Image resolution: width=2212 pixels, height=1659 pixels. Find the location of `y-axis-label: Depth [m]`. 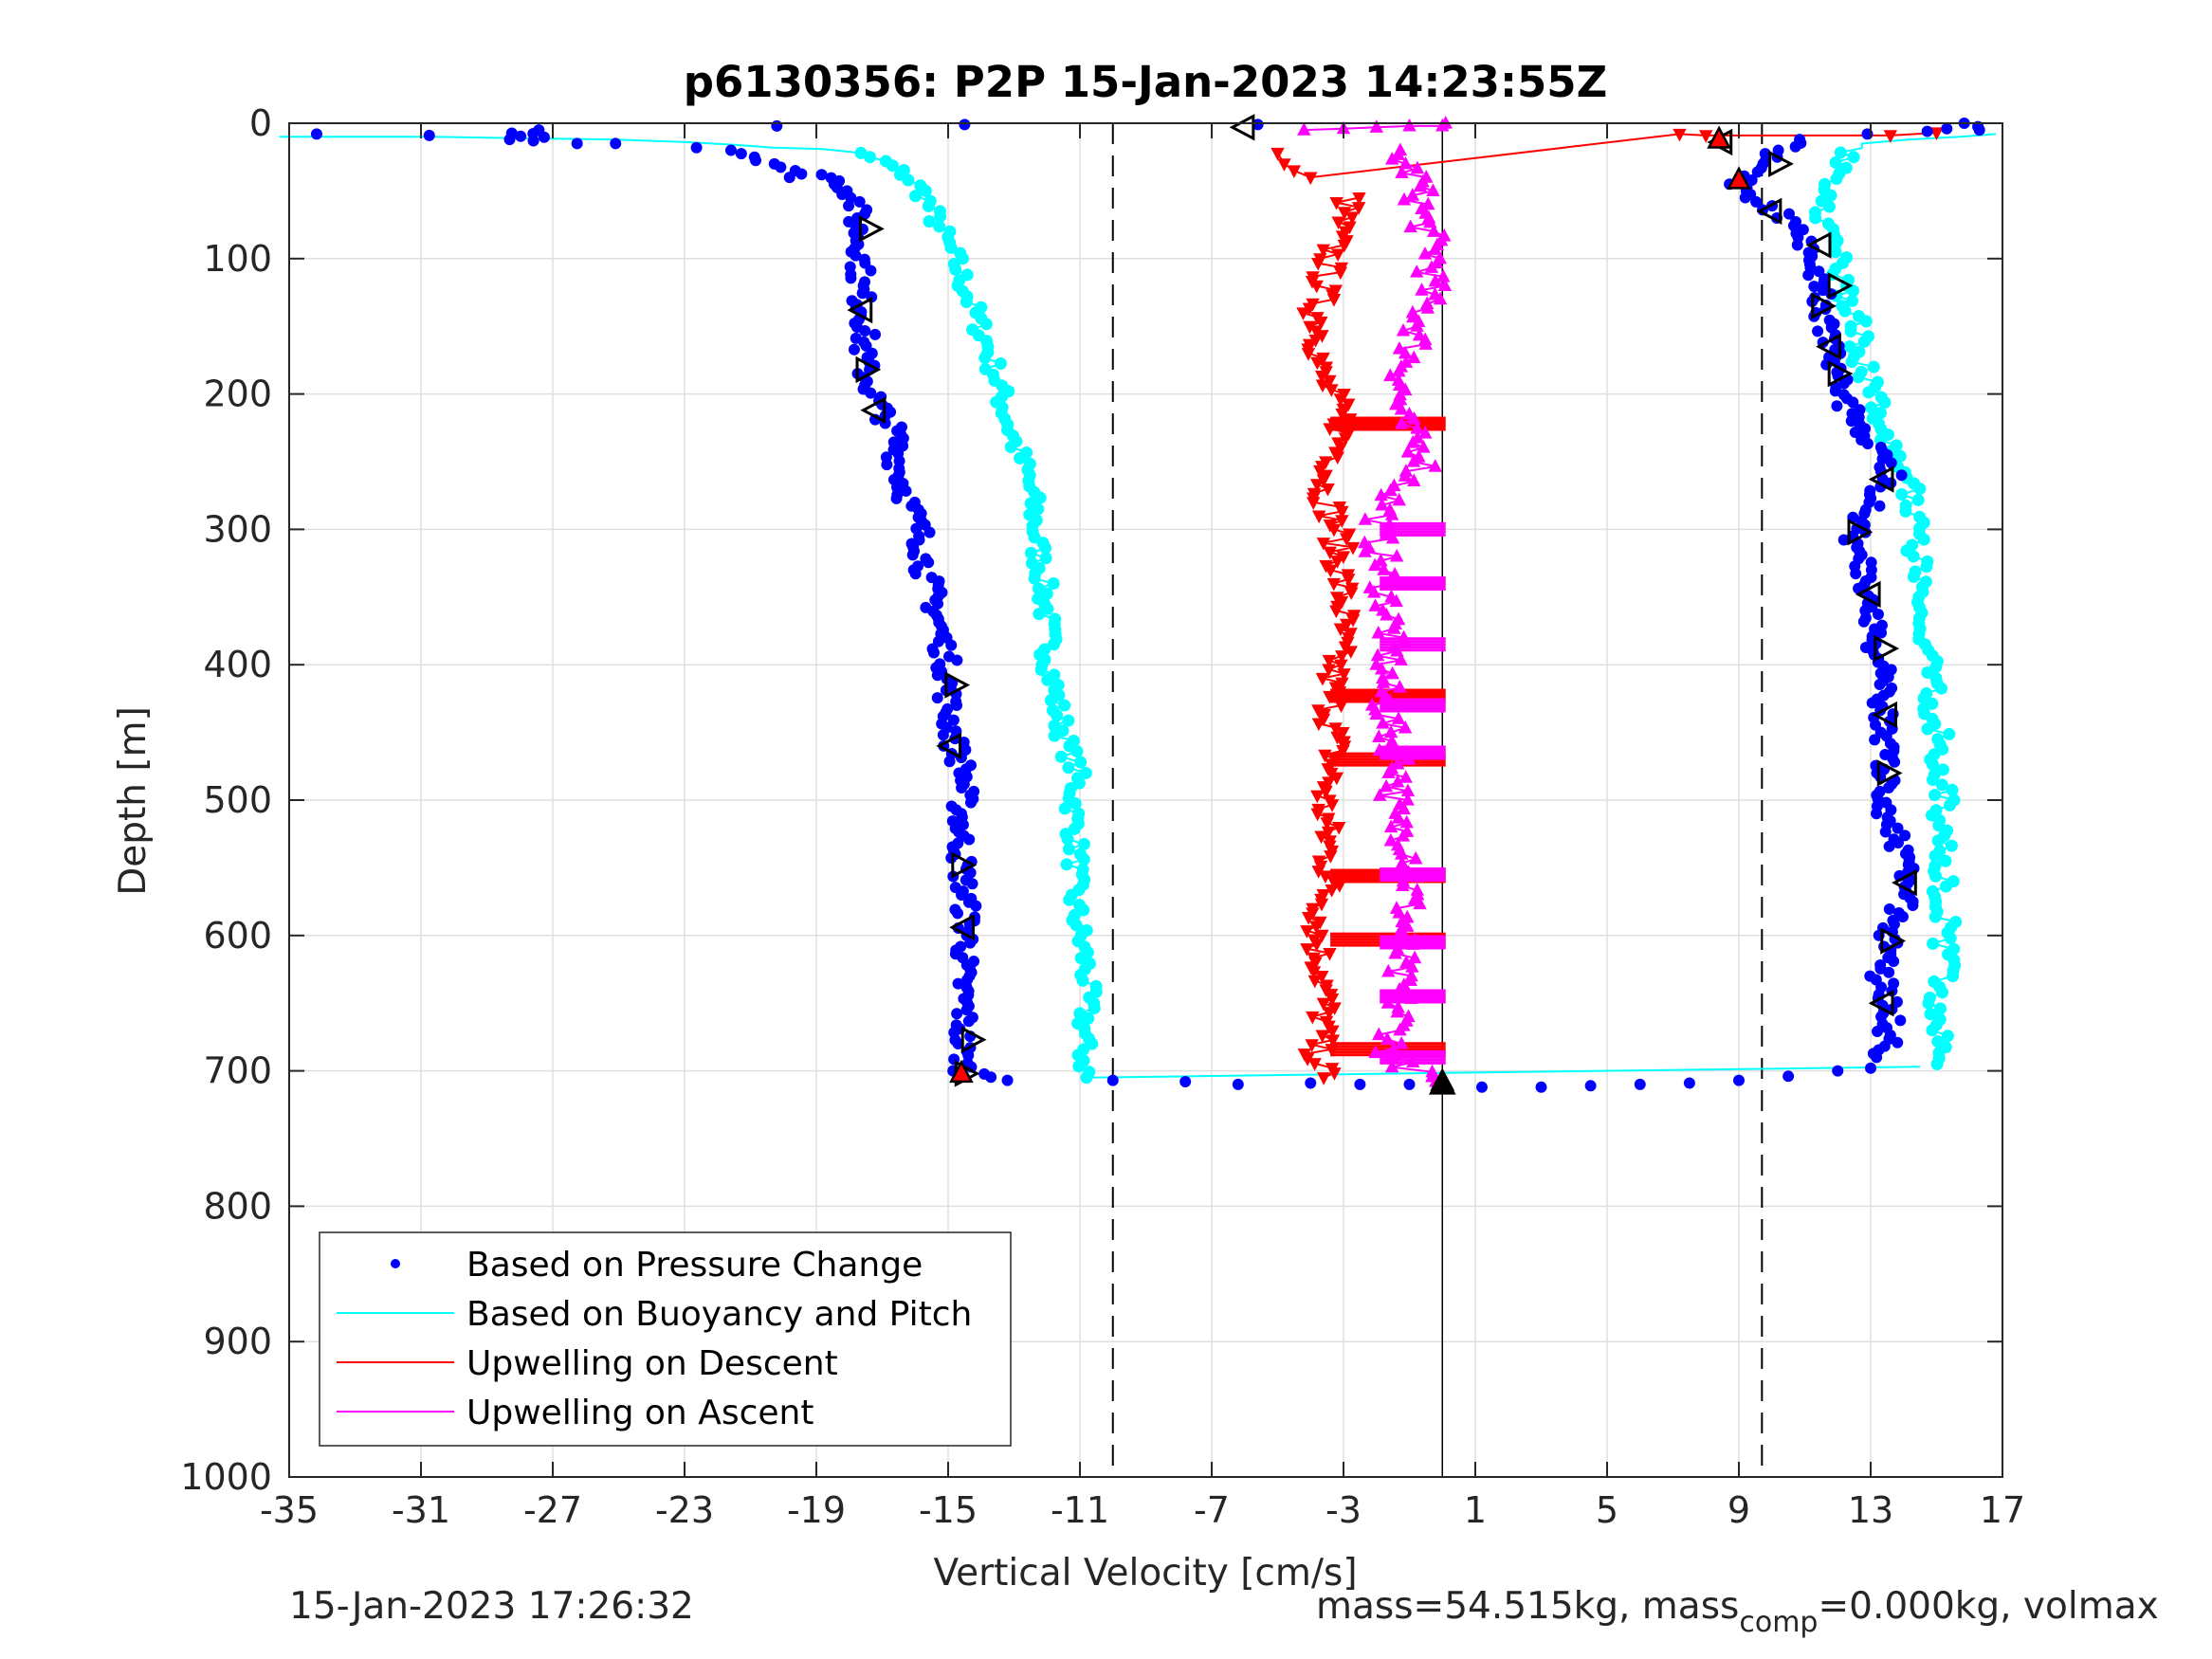

y-axis-label: Depth [m] is located at coordinates (133, 801).